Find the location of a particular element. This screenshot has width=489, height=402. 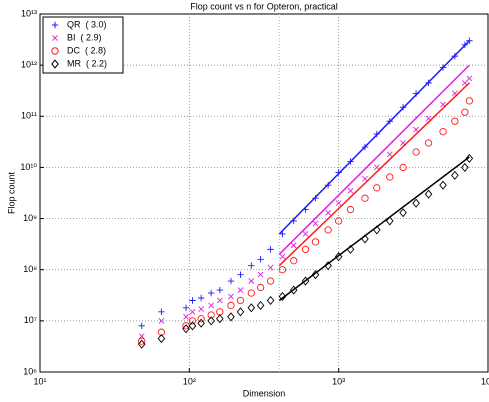

y-tick-label: 10⁶ is located at coordinates (30, 371).